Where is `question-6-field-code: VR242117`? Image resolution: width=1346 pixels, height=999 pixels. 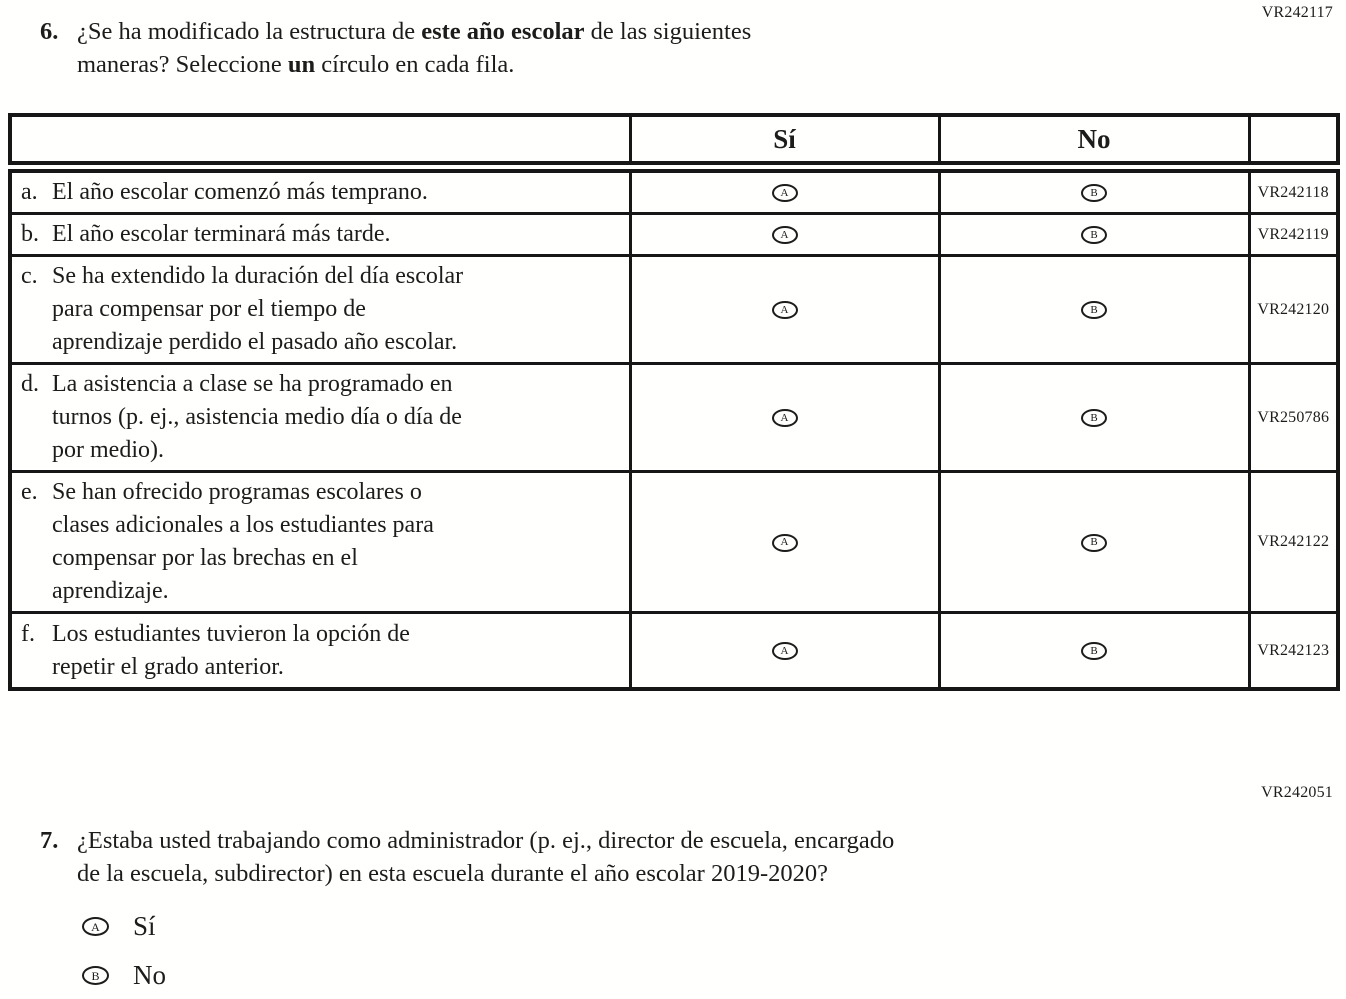
question-6-field-code: VR242117 is located at coordinates (1297, 12).